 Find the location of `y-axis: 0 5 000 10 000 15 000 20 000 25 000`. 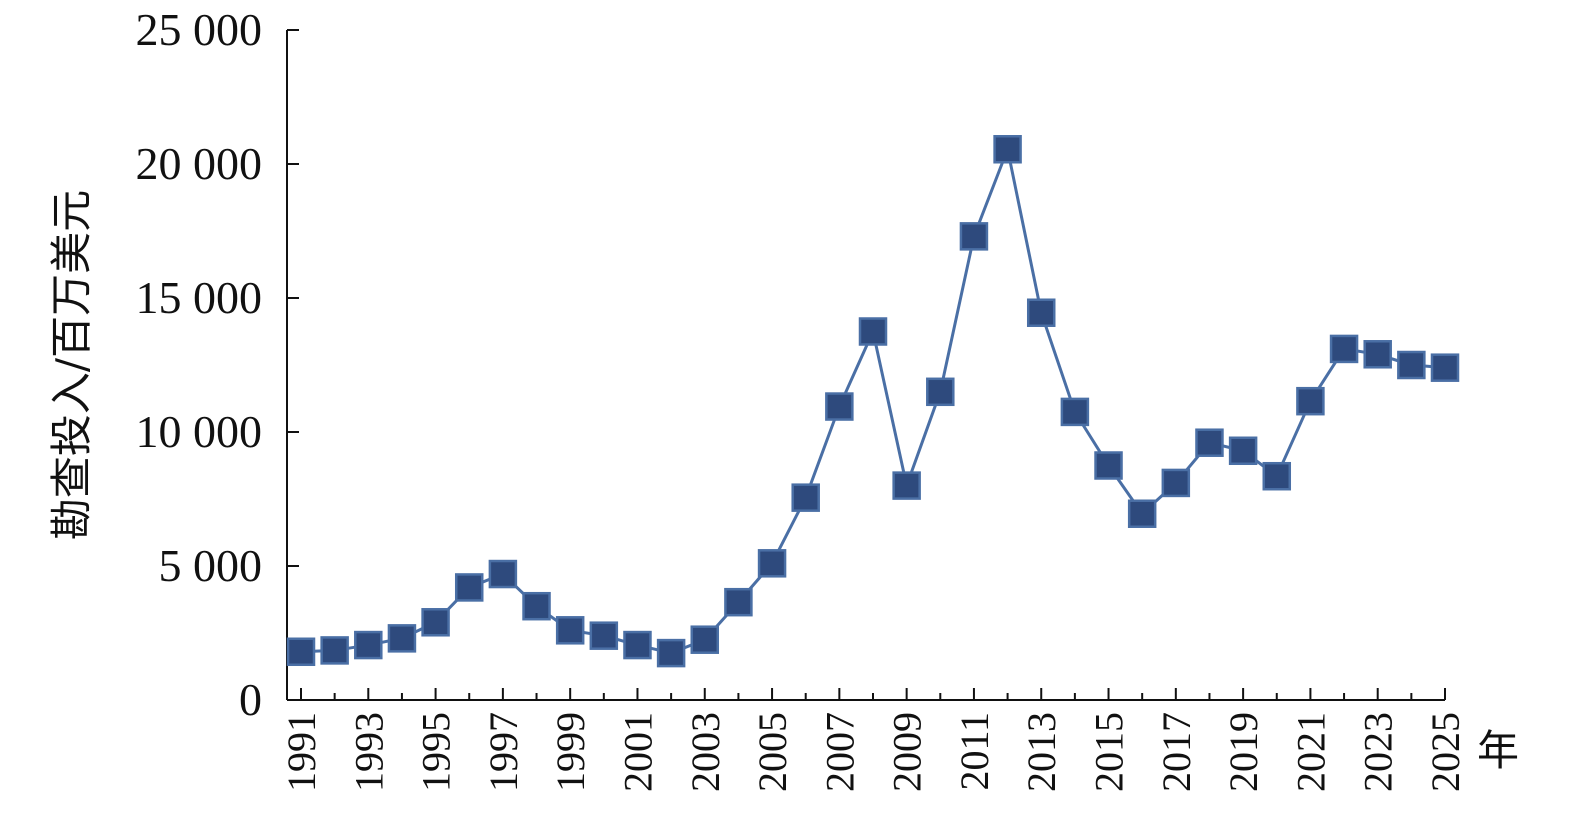

y-axis: 0 5 000 10 000 15 000 20 000 25 000 is located at coordinates (217, 364).